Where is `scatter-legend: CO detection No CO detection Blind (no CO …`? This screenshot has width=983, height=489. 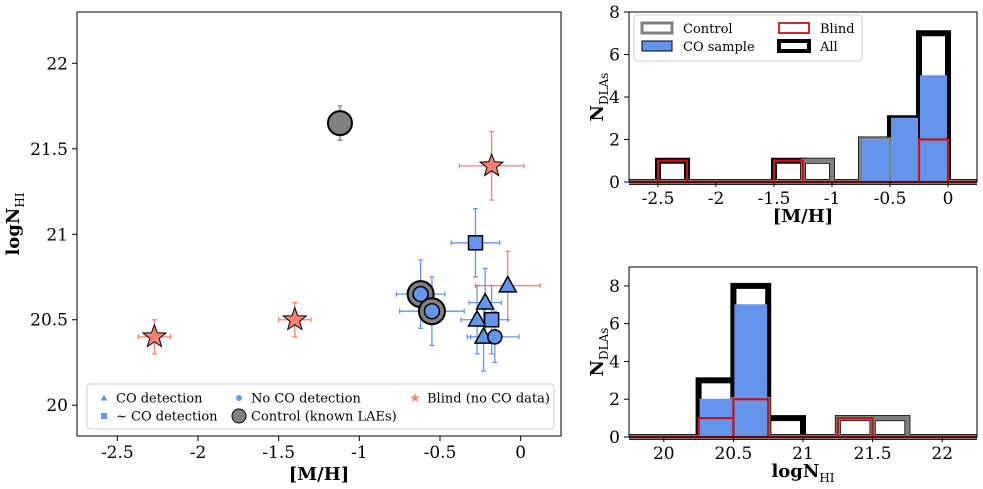 scatter-legend: CO detection No CO detection Blind (no CO … is located at coordinates (320, 406).